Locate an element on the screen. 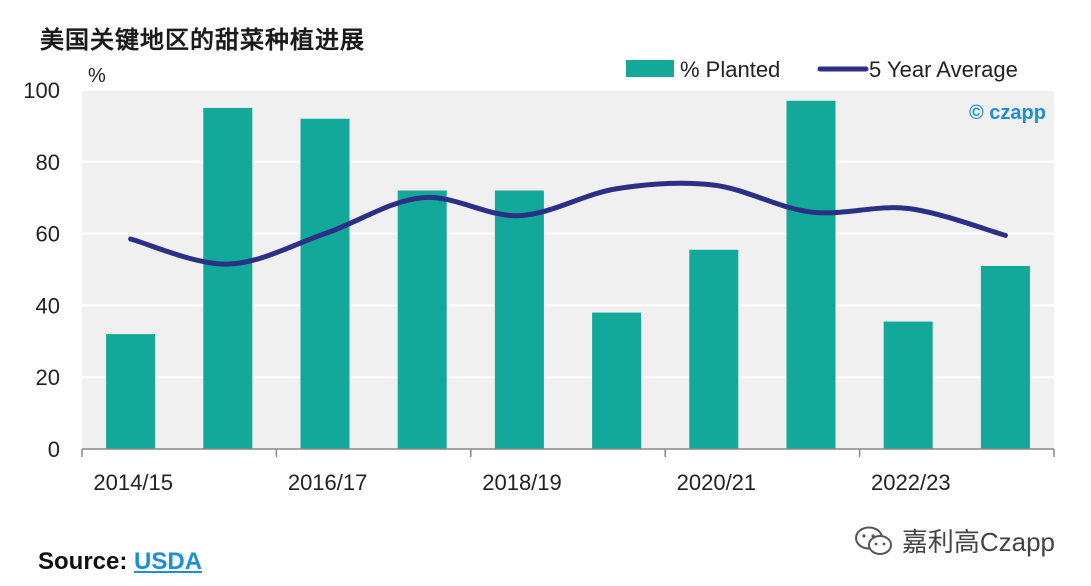 Image resolution: width=1091 pixels, height=586 pixels. legend: % Planted 5 Year Average is located at coordinates (822, 69).